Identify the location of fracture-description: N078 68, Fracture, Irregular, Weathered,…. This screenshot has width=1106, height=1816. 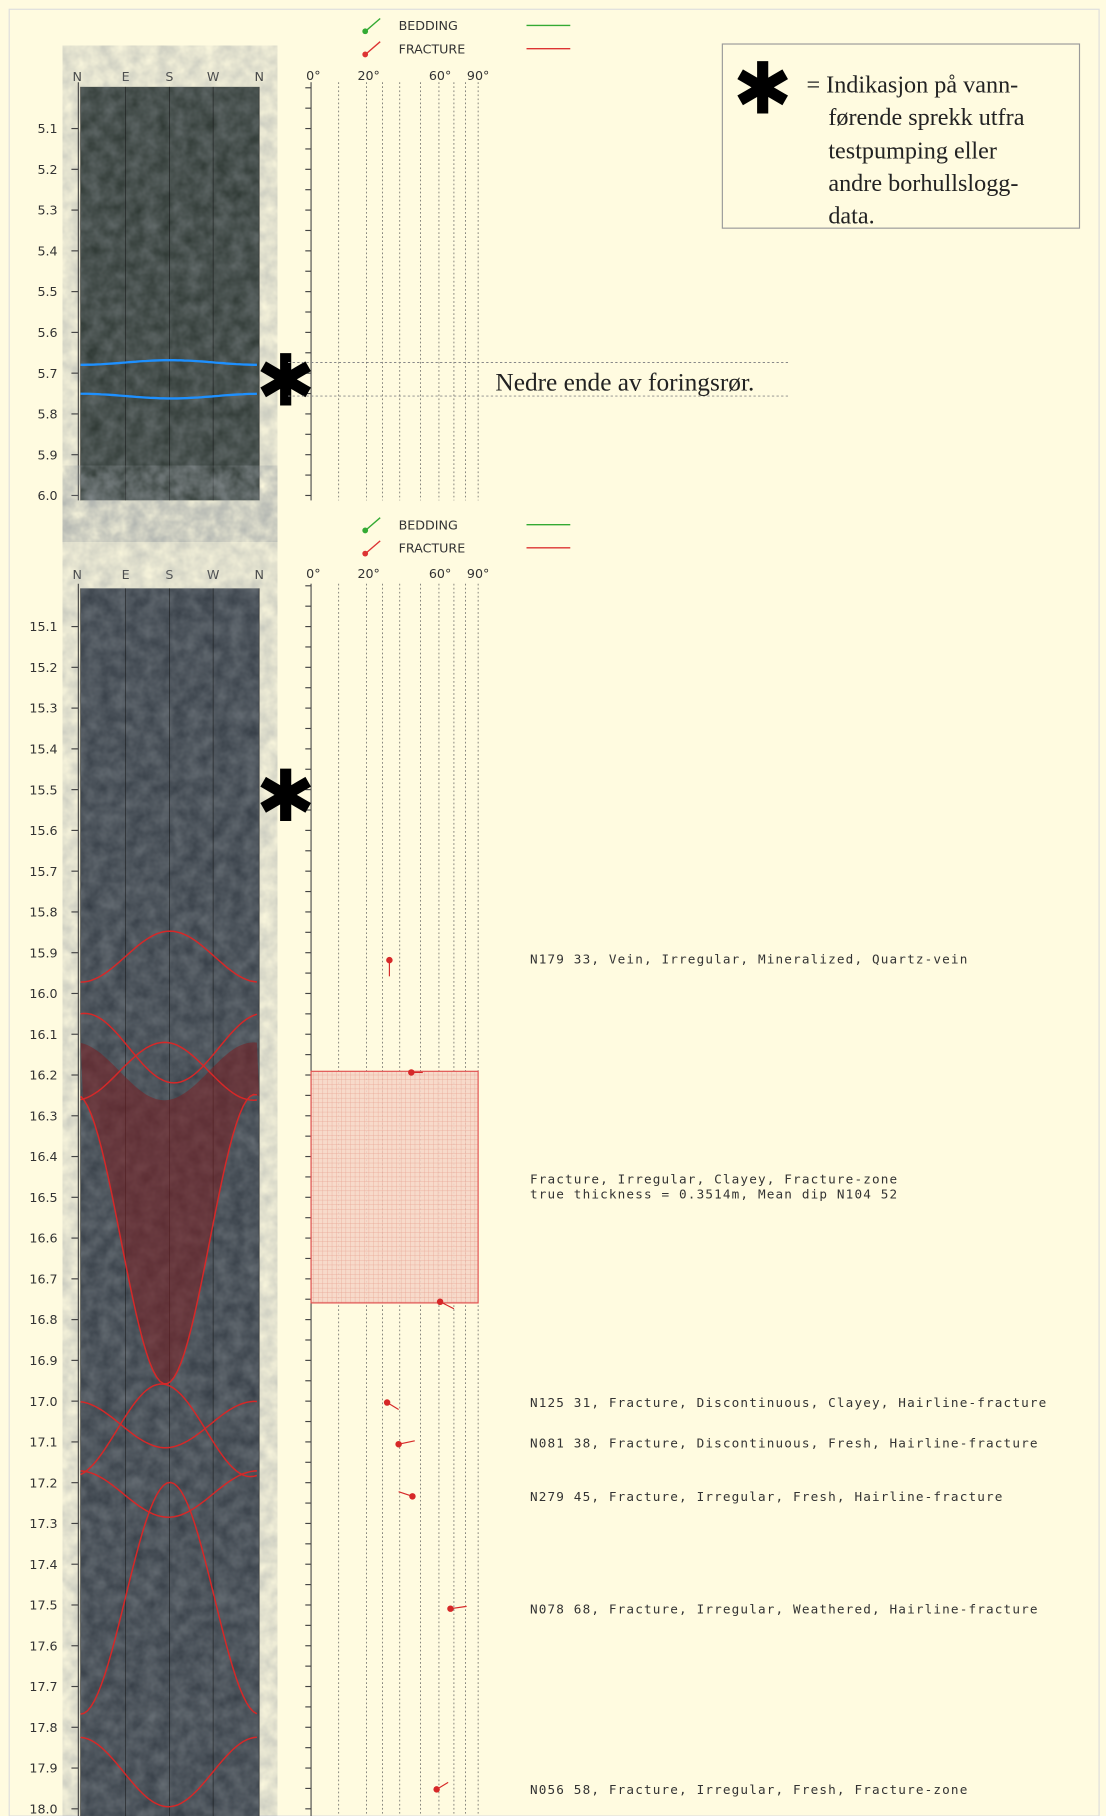
(784, 1608).